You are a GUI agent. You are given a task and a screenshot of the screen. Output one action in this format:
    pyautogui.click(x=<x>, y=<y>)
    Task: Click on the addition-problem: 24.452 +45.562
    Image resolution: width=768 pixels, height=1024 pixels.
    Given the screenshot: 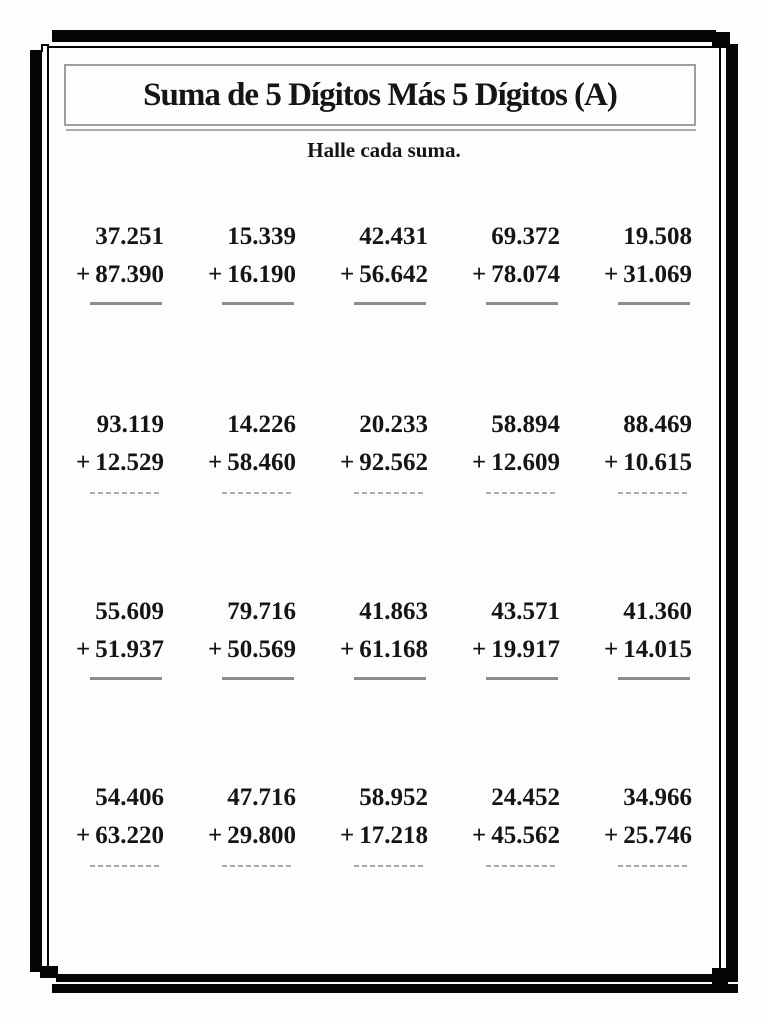 What is the action you would take?
    pyautogui.click(x=502, y=823)
    